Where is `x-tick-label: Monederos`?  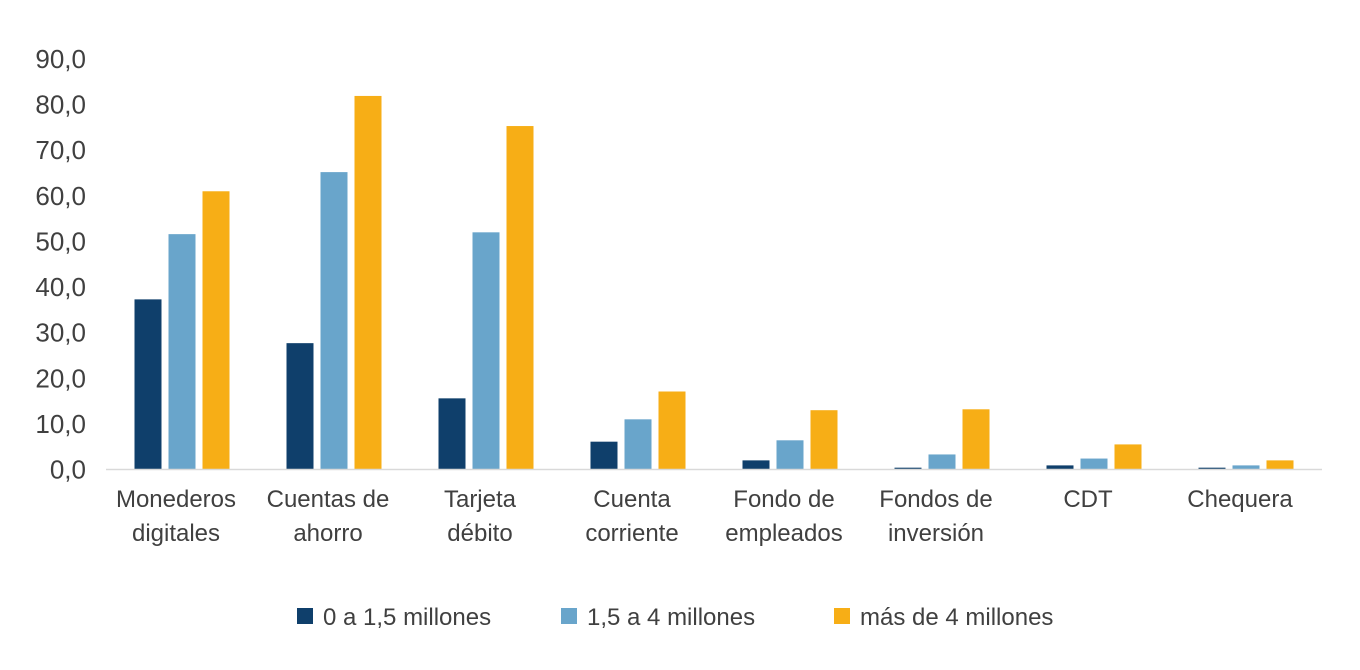
x-tick-label: Monederos is located at coordinates (176, 499).